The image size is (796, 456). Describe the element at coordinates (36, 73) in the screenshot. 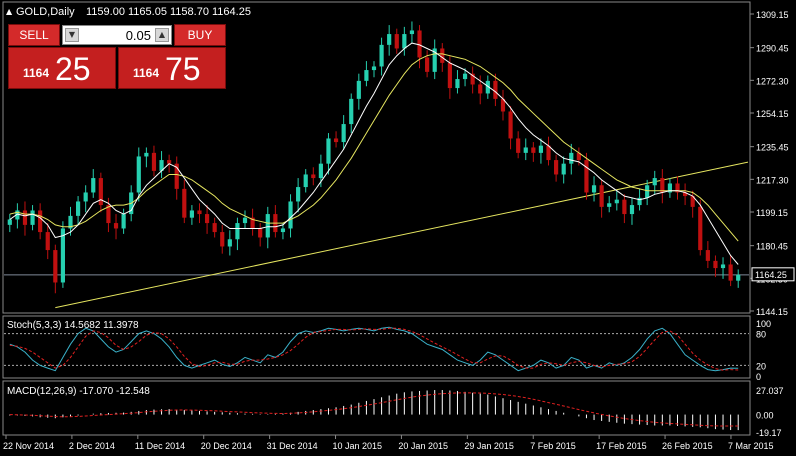

I see `sell-price-prefix: 1164` at that location.